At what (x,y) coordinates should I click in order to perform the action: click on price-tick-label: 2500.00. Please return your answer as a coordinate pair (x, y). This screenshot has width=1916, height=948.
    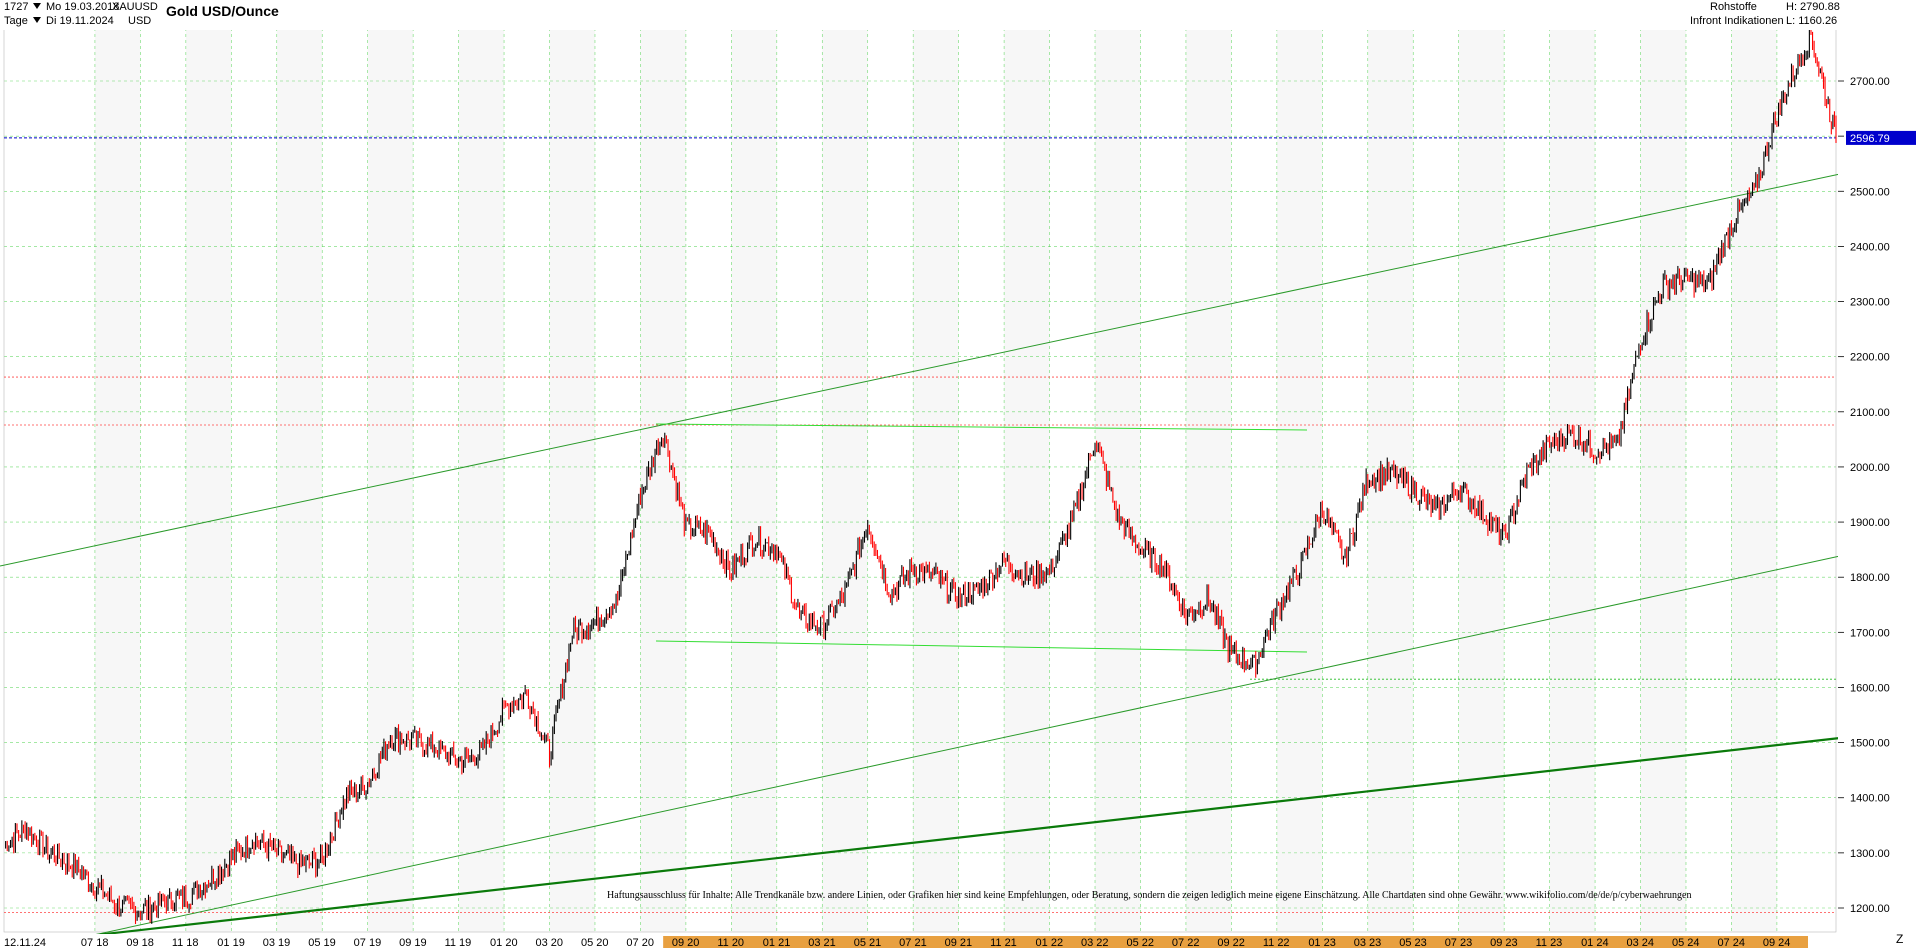
    Looking at the image, I should click on (1870, 192).